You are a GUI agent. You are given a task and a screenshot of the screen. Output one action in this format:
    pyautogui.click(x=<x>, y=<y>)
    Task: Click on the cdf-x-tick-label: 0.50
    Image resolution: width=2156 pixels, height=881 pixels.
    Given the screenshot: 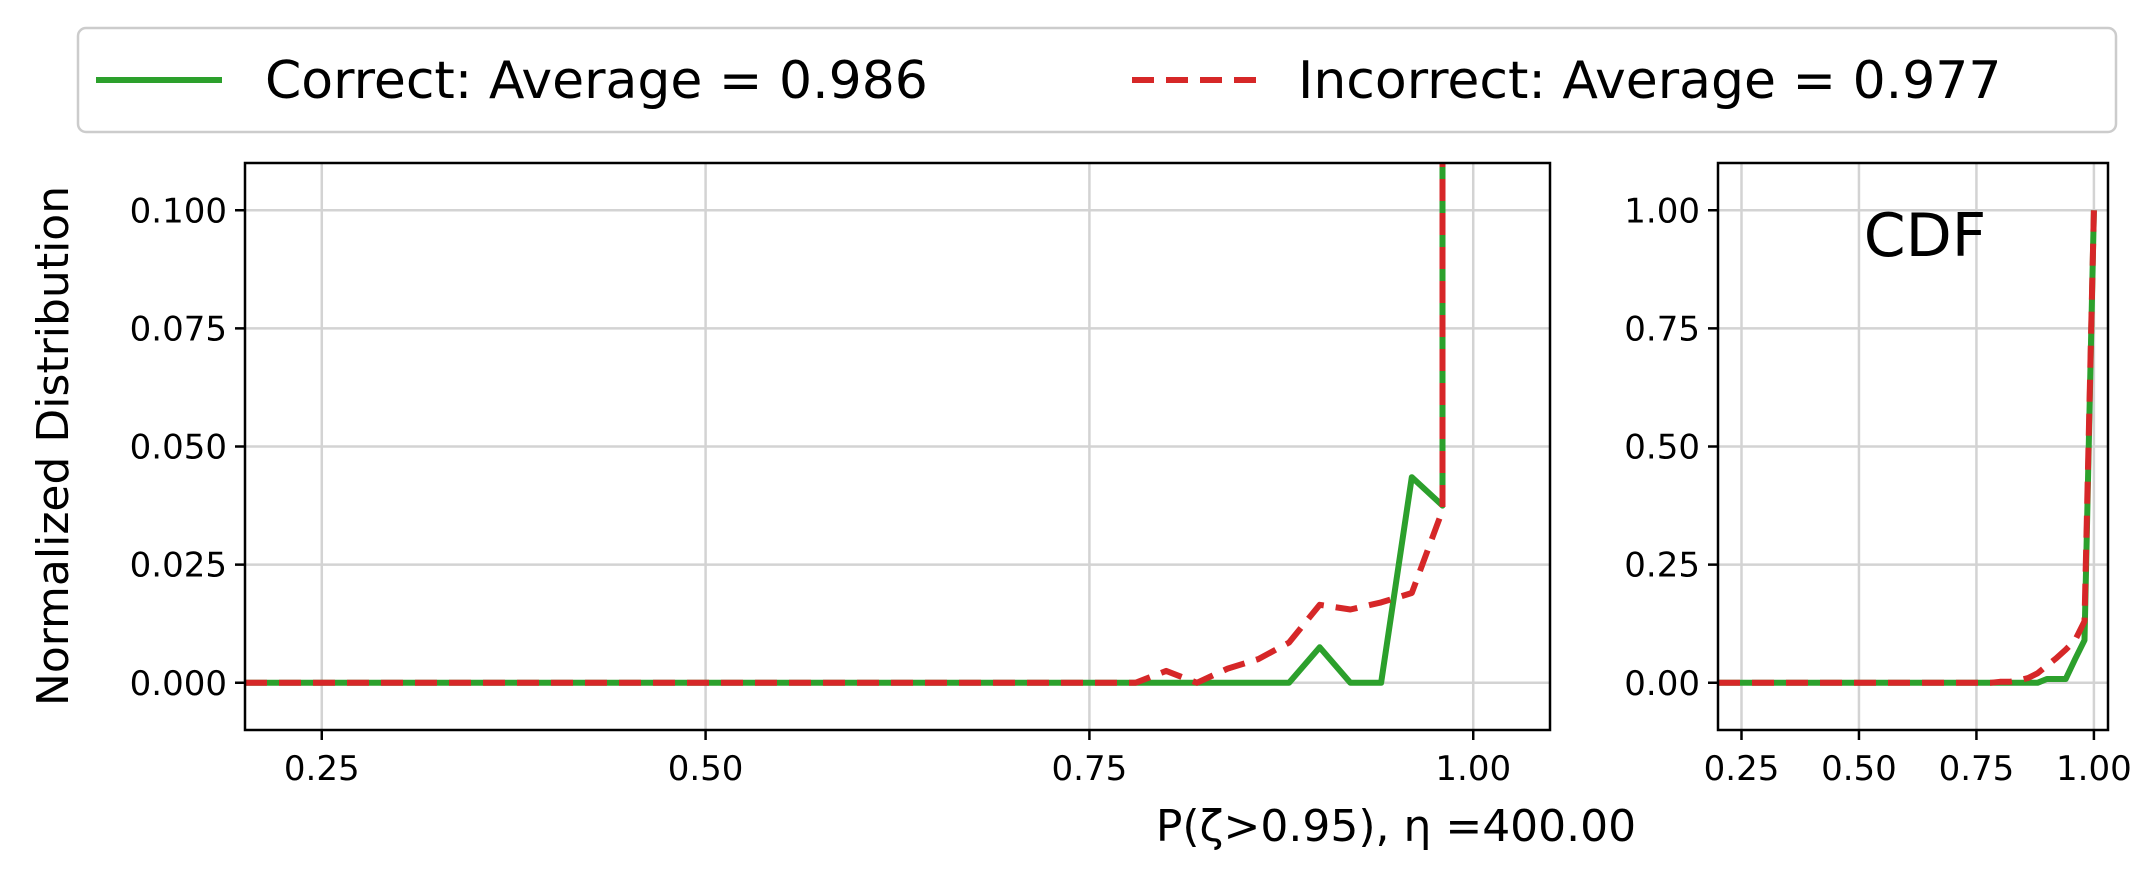 What is the action you would take?
    pyautogui.click(x=1859, y=769)
    